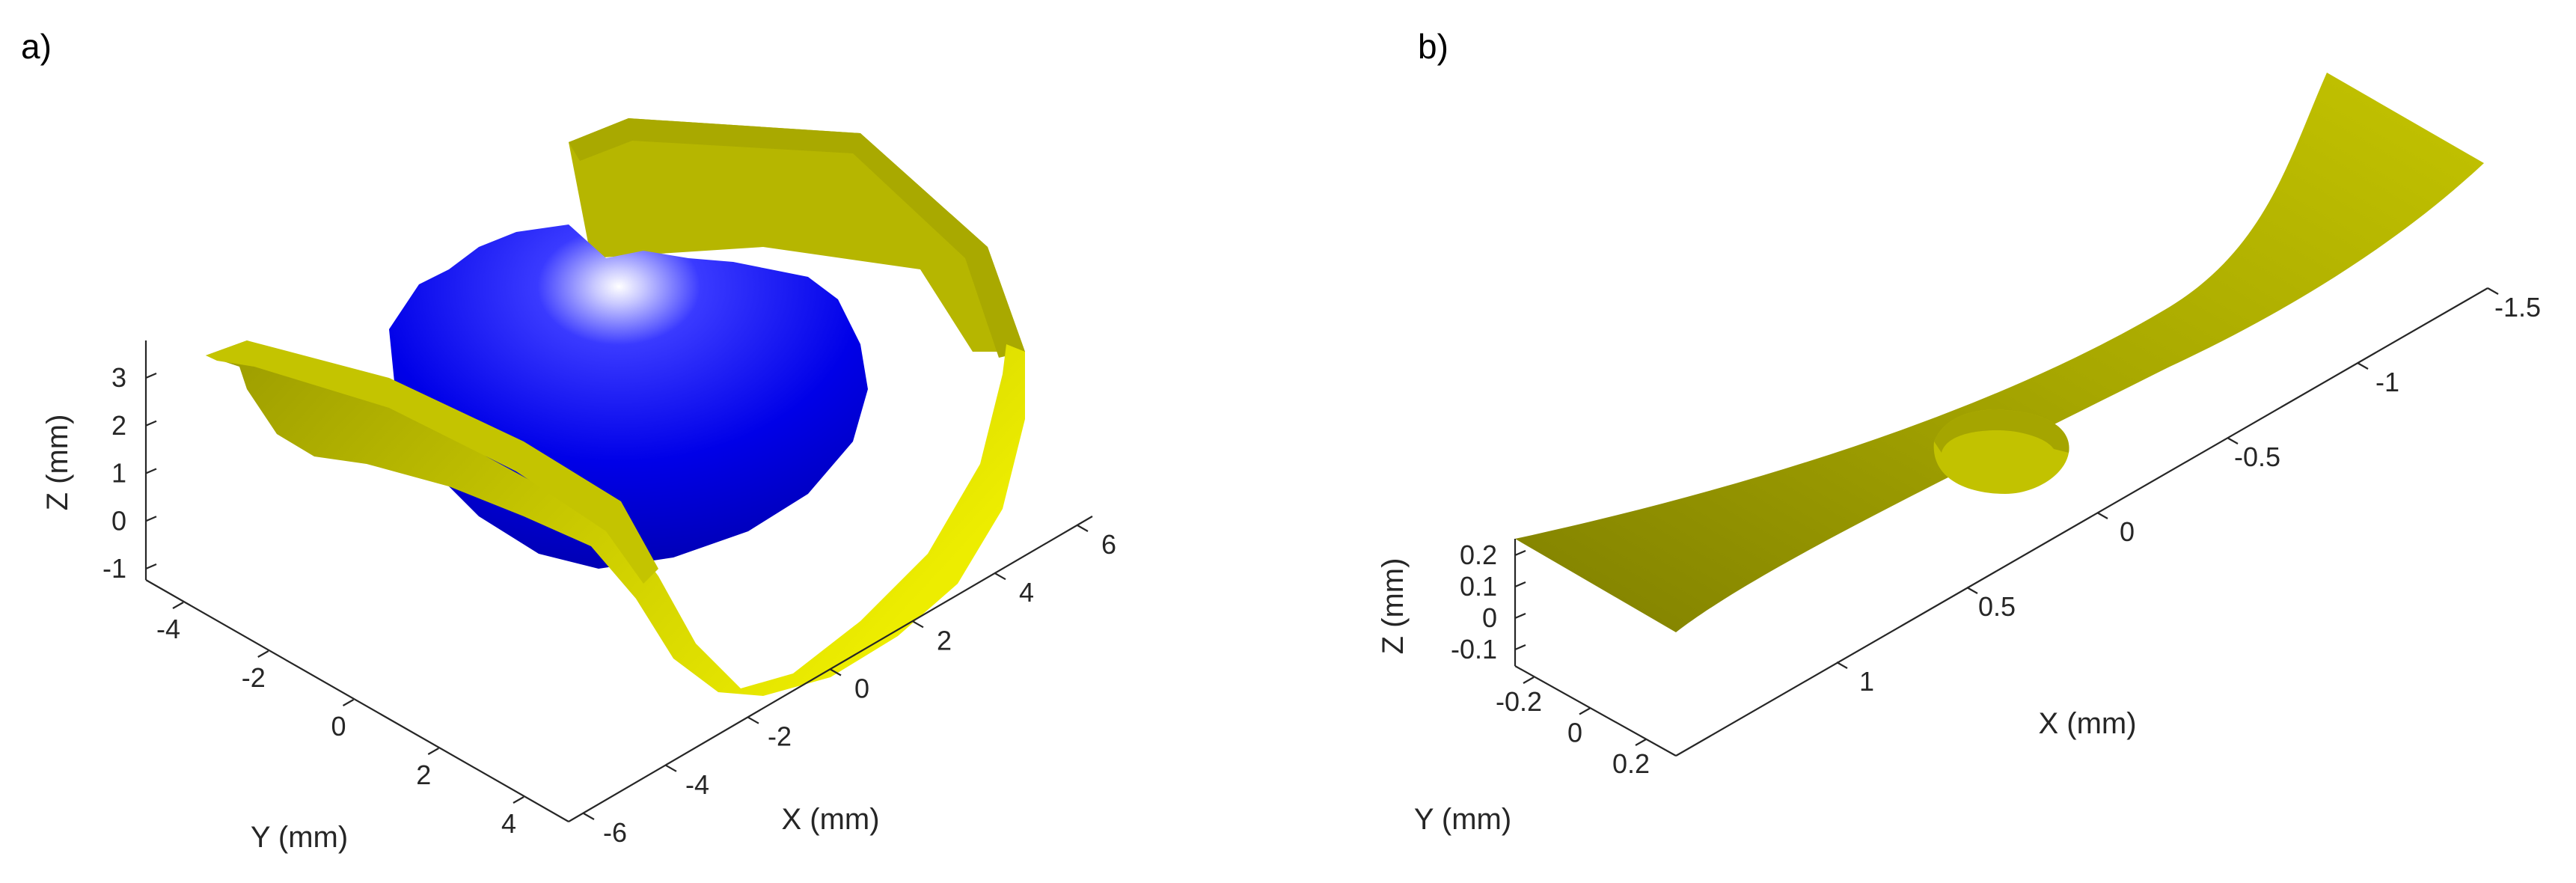 This screenshot has width=2576, height=883. I want to click on panel-b-zlabel: Z (mm), so click(1393, 606).